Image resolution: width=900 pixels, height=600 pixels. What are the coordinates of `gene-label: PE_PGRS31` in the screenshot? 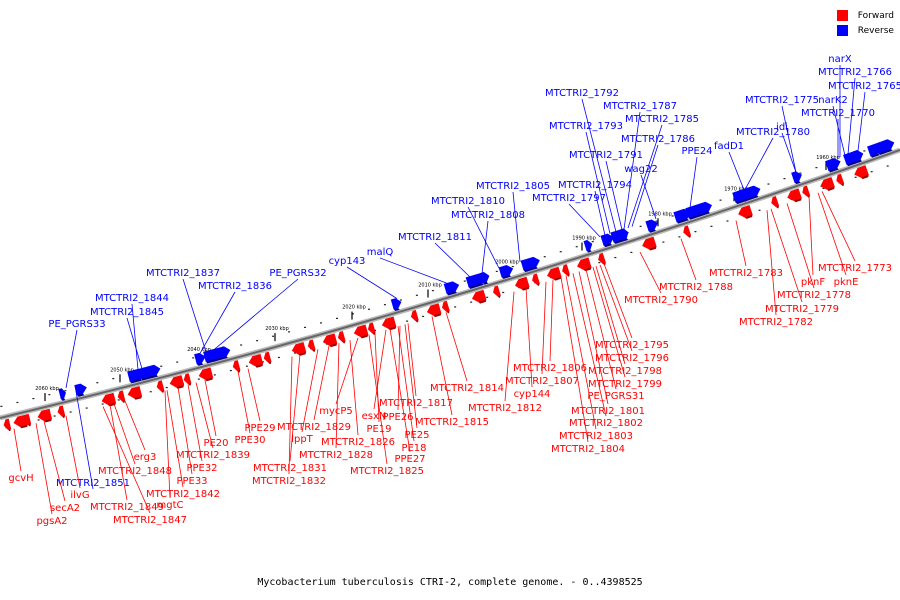 It's located at (615, 396).